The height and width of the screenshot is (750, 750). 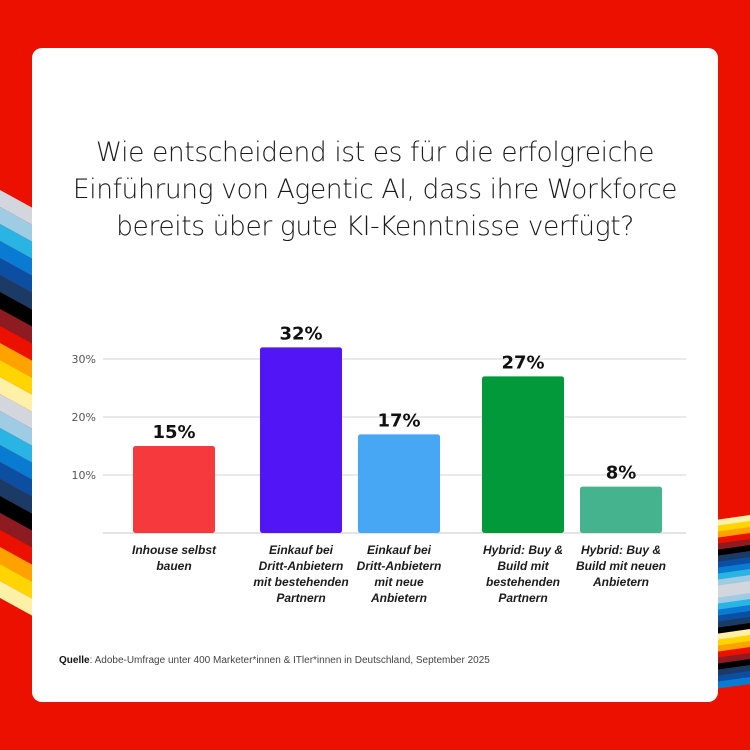 I want to click on x-category-label: Inhouse selbst bauen, so click(x=174, y=558).